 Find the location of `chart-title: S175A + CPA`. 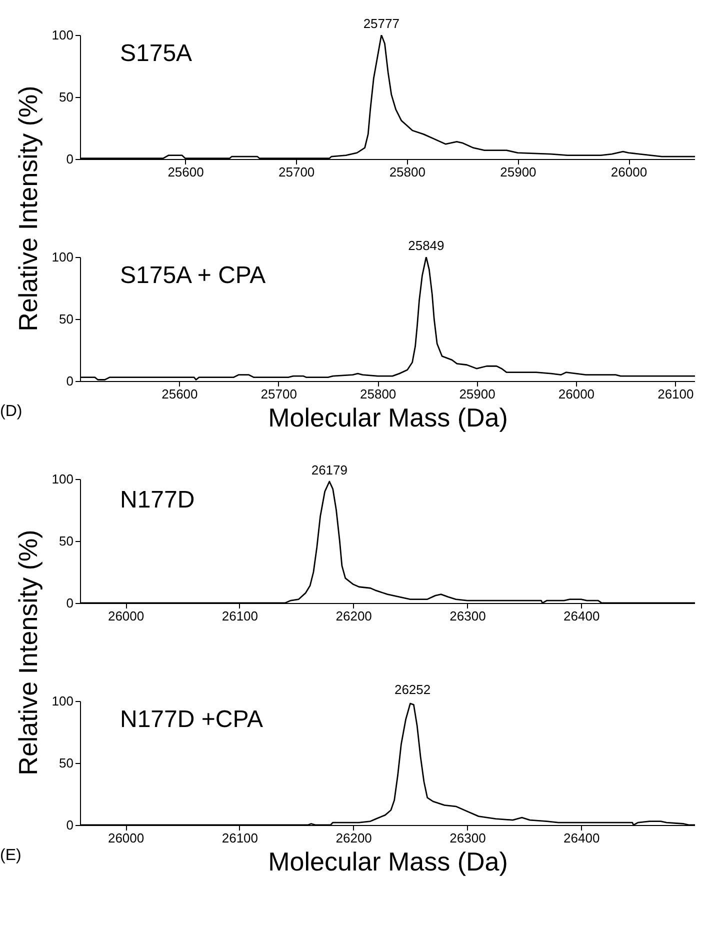

chart-title: S175A + CPA is located at coordinates (193, 275).